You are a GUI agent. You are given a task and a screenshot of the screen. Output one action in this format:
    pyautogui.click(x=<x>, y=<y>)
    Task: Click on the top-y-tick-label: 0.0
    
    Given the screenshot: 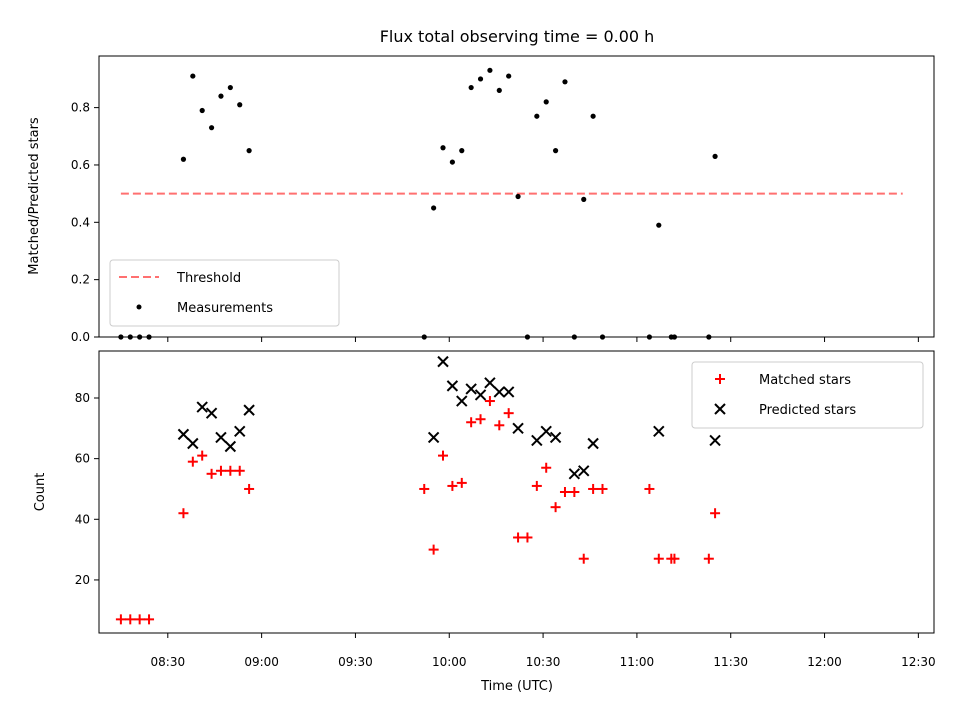 What is the action you would take?
    pyautogui.click(x=80, y=337)
    